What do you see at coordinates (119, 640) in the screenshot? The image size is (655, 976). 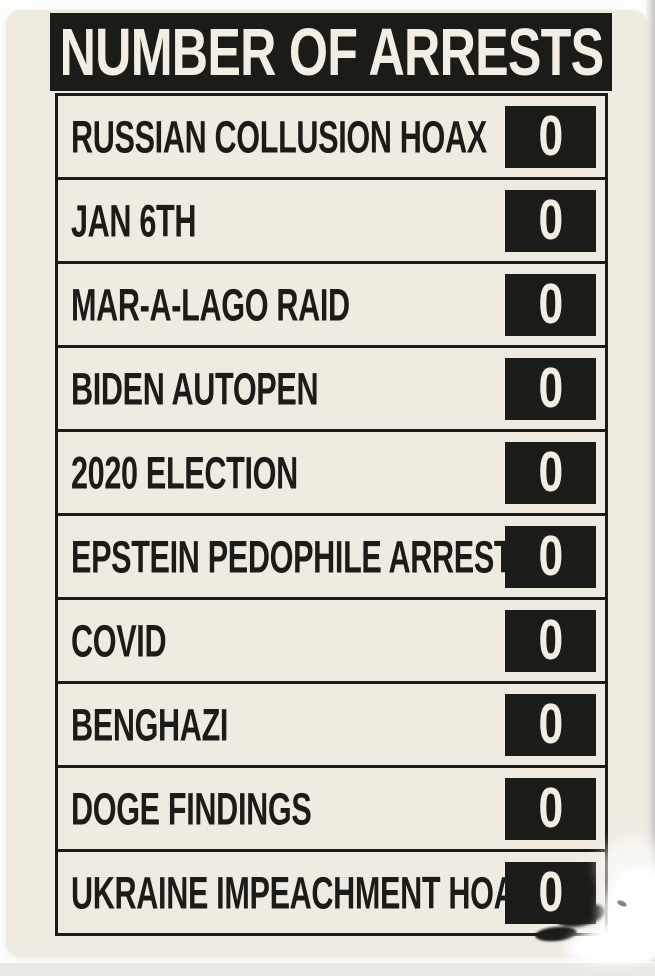 I see `row-label: COVID` at bounding box center [119, 640].